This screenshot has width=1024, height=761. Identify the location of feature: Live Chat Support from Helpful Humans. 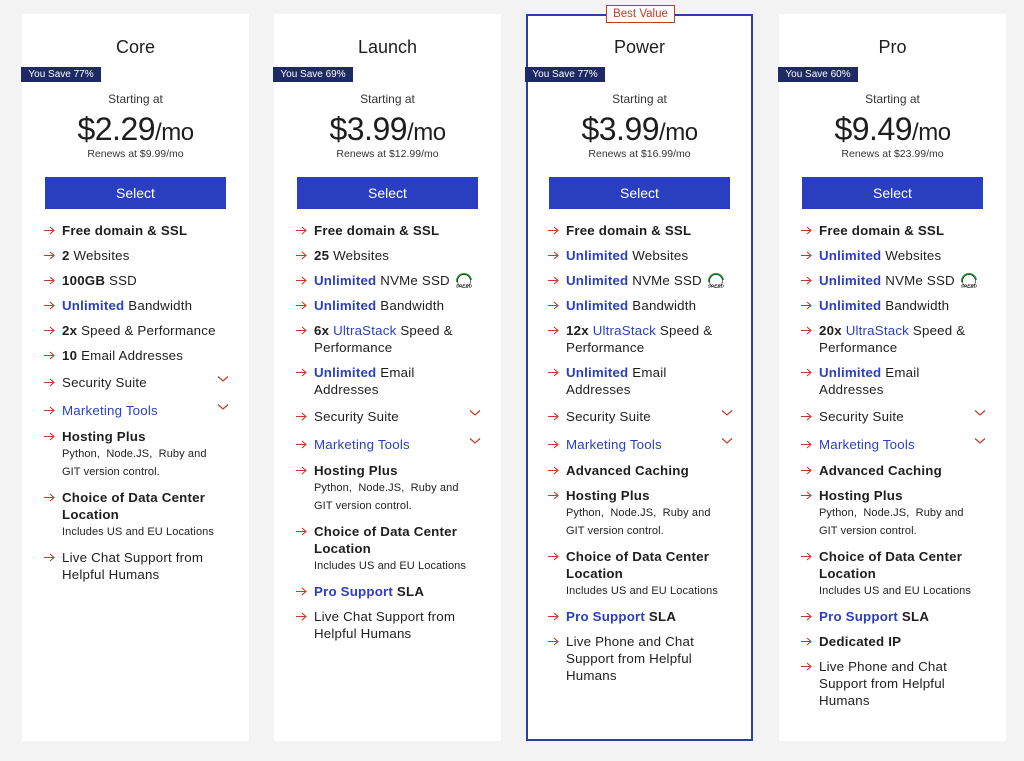
(387, 625).